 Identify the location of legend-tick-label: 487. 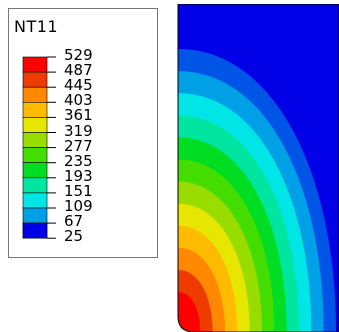
(78, 70).